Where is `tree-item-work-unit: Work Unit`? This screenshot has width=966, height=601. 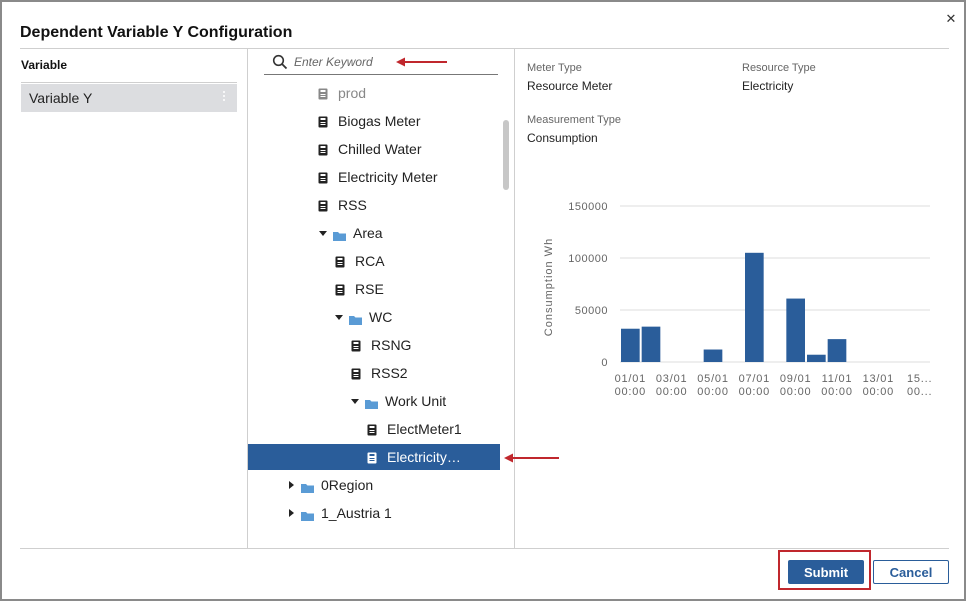 tree-item-work-unit: Work Unit is located at coordinates (398, 401).